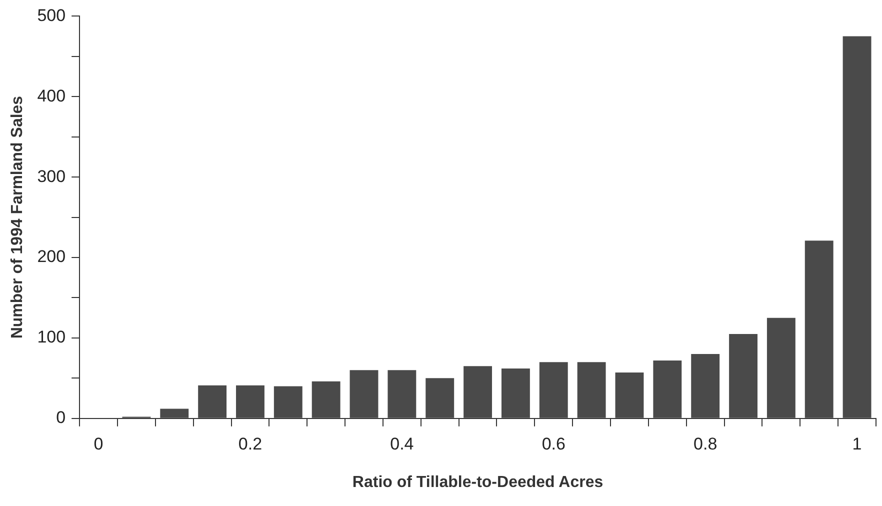 Image resolution: width=882 pixels, height=506 pixels. What do you see at coordinates (250, 444) in the screenshot?
I see `x-tick-label: 0.2` at bounding box center [250, 444].